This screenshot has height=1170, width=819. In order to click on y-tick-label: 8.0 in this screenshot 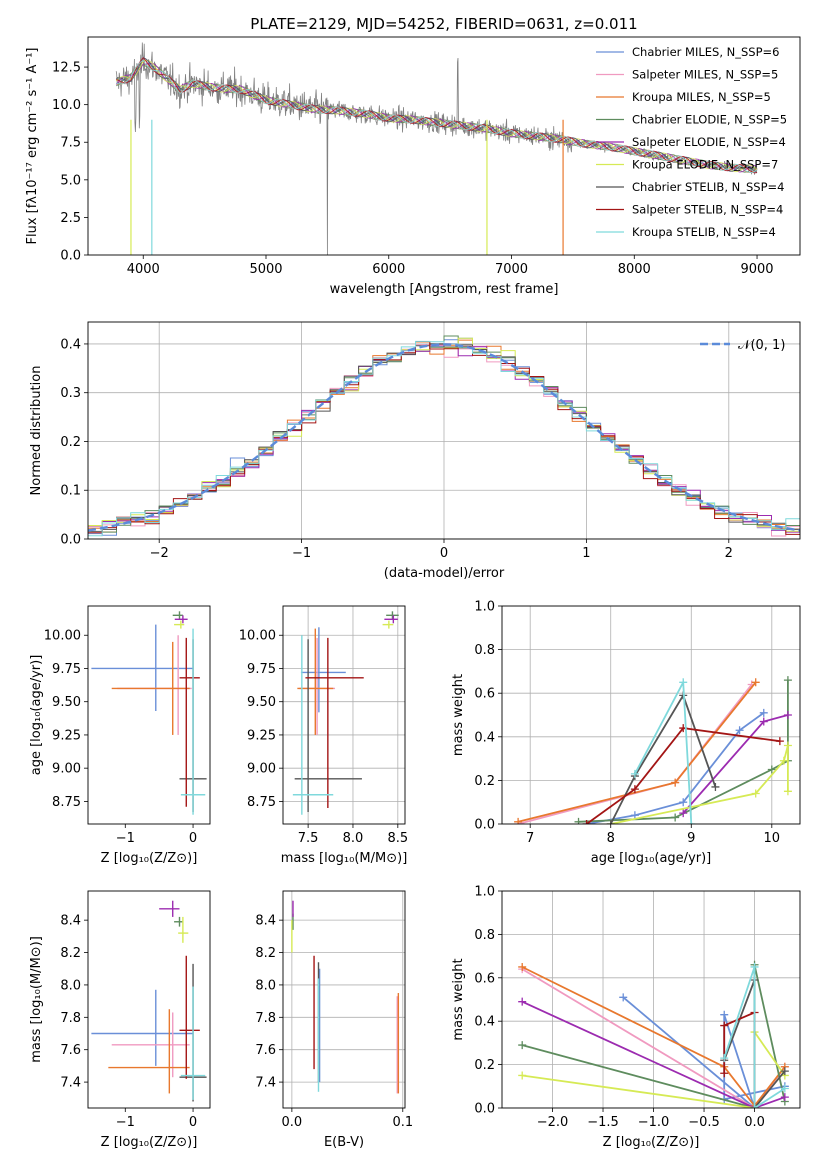, I will do `click(70, 985)`.